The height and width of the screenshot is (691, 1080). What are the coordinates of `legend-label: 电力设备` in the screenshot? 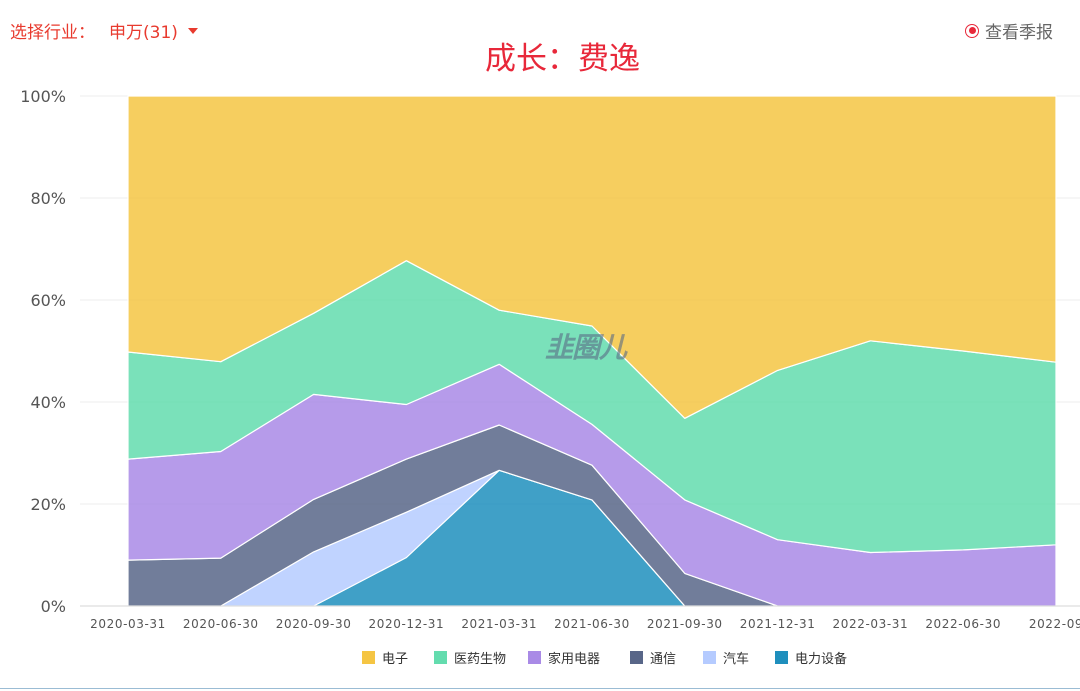 It's located at (821, 659).